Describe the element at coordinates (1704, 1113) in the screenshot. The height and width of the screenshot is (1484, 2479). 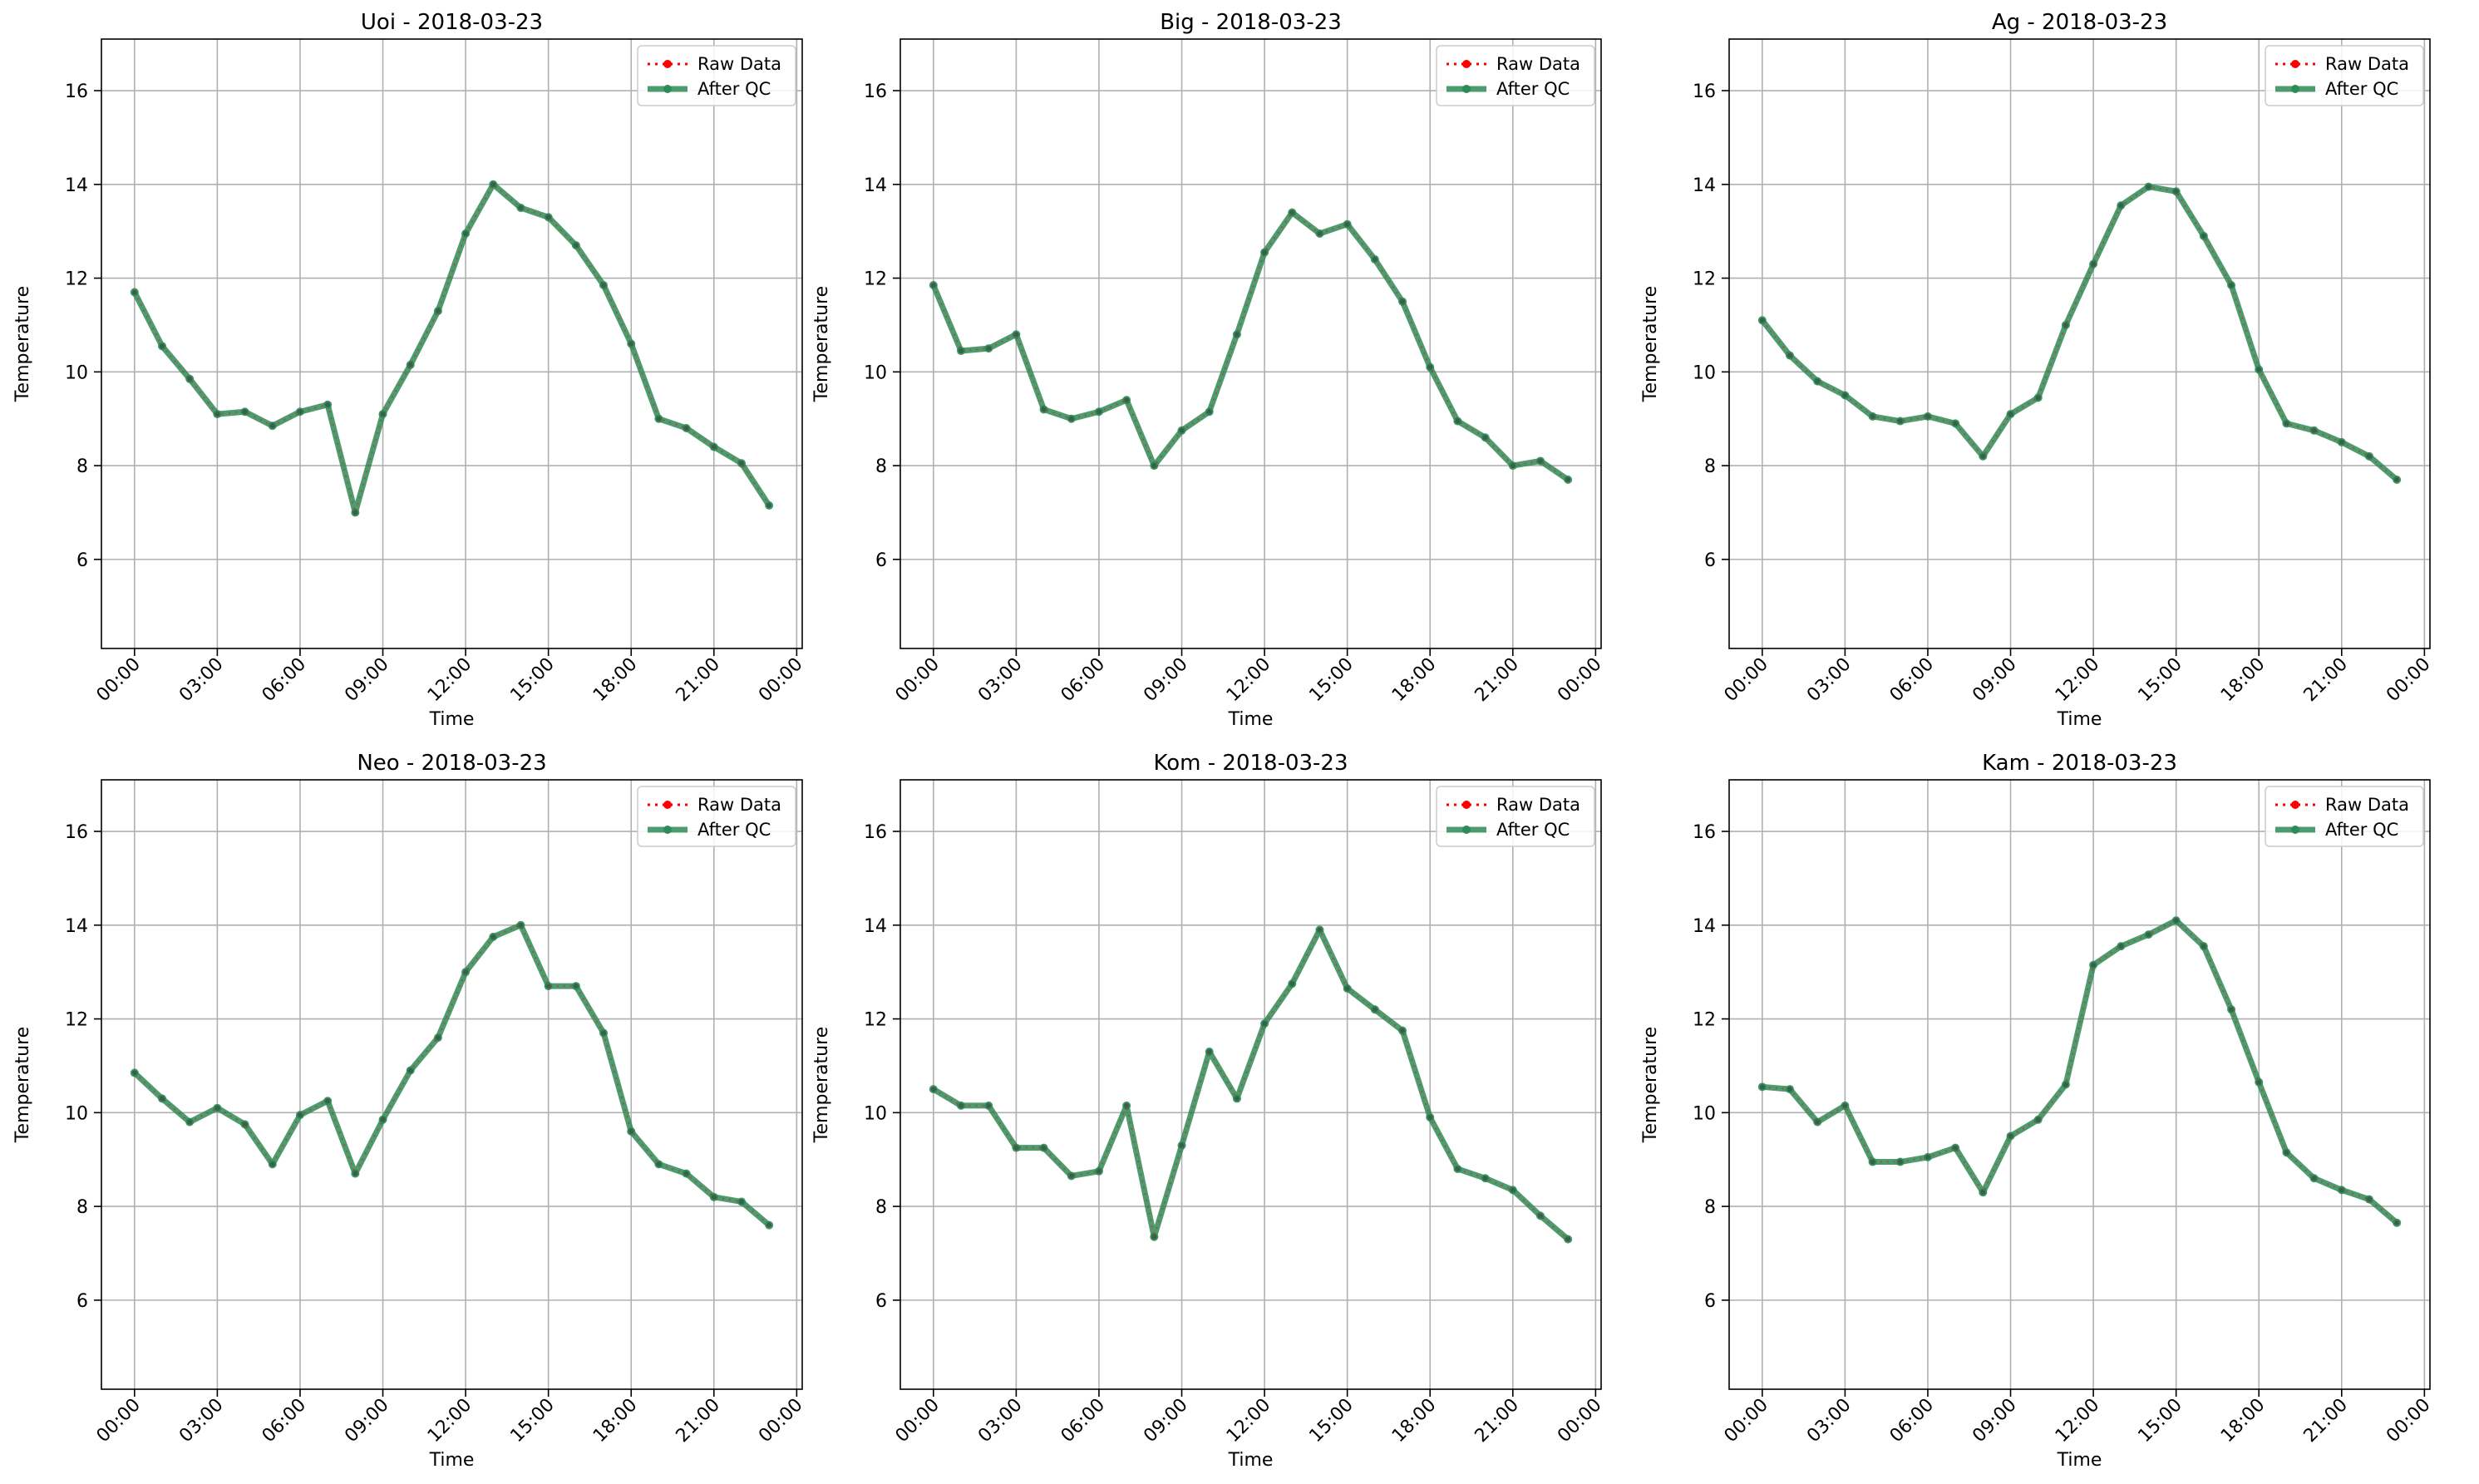
I see `chart-5-y-tick-label-2: 10` at that location.